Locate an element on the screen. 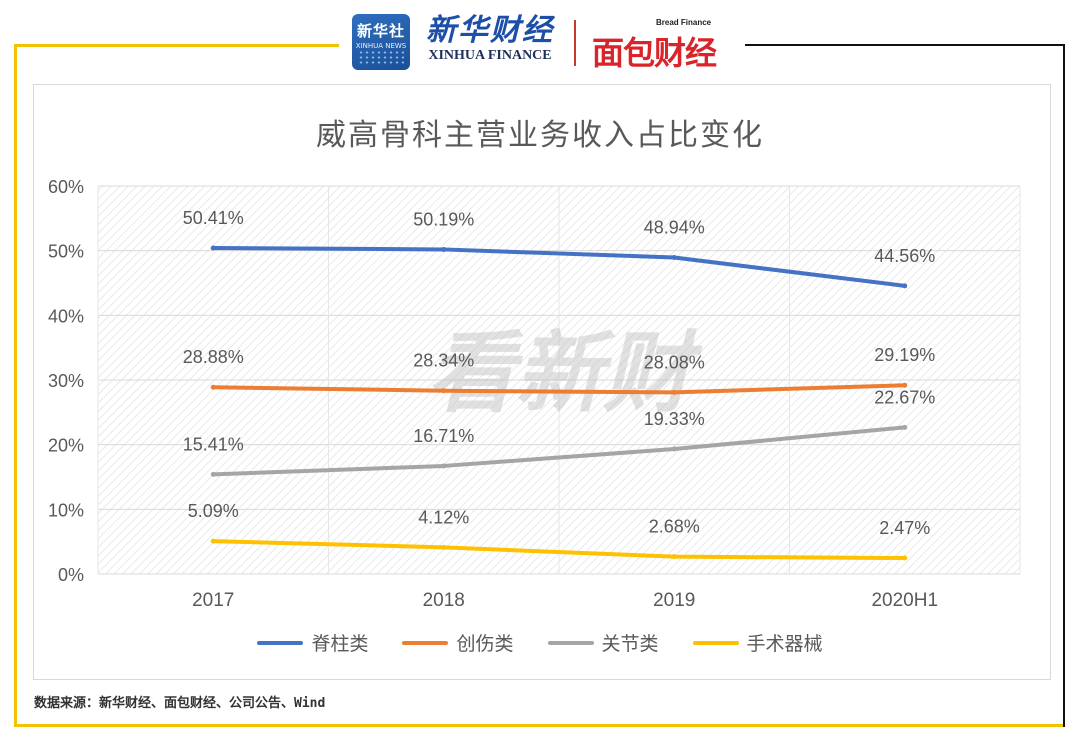  x-tick-label: 2017 is located at coordinates (213, 600).